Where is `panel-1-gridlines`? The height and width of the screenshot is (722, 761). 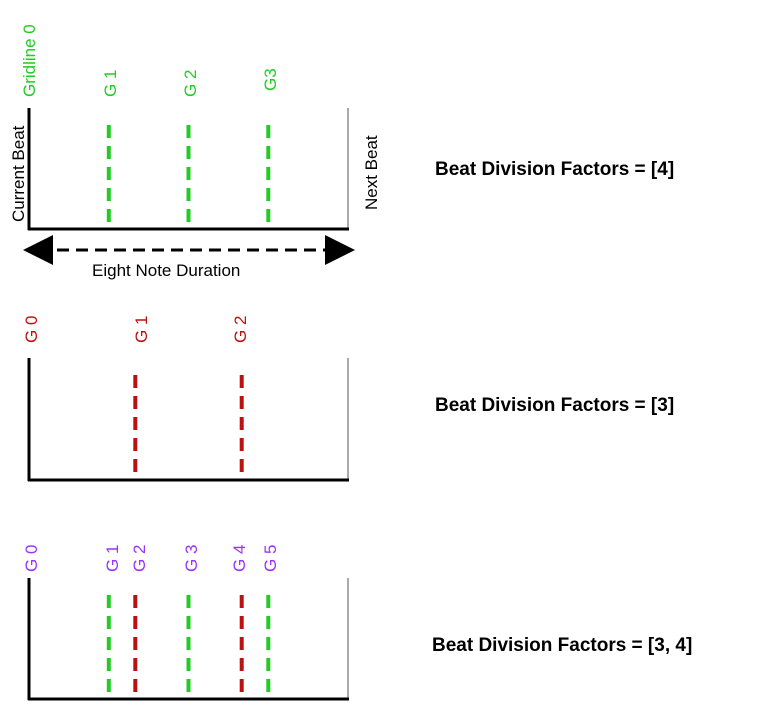 panel-1-gridlines is located at coordinates (188, 176).